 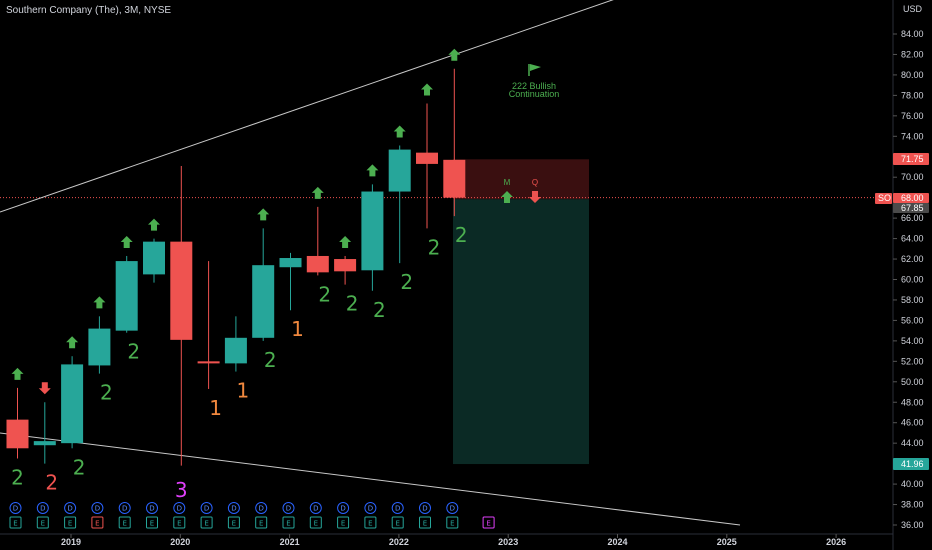 I want to click on price-tick-label: 84.00, so click(x=912, y=34).